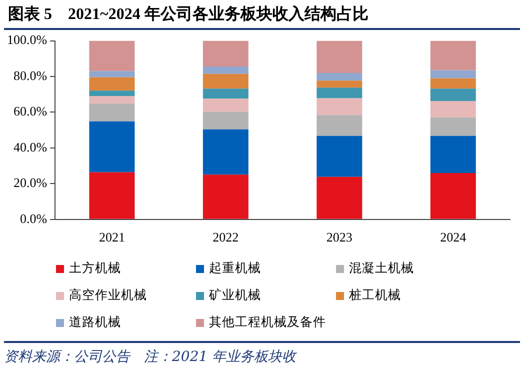 Image resolution: width=524 pixels, height=378 pixels. What do you see at coordinates (225, 237) in the screenshot?
I see `x-tick-label: 2022` at bounding box center [225, 237].